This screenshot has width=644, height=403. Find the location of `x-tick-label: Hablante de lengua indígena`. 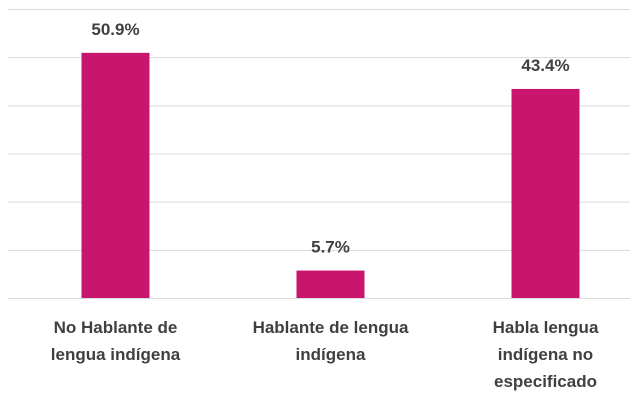

x-tick-label: Hablante de lengua indígena is located at coordinates (330, 341).